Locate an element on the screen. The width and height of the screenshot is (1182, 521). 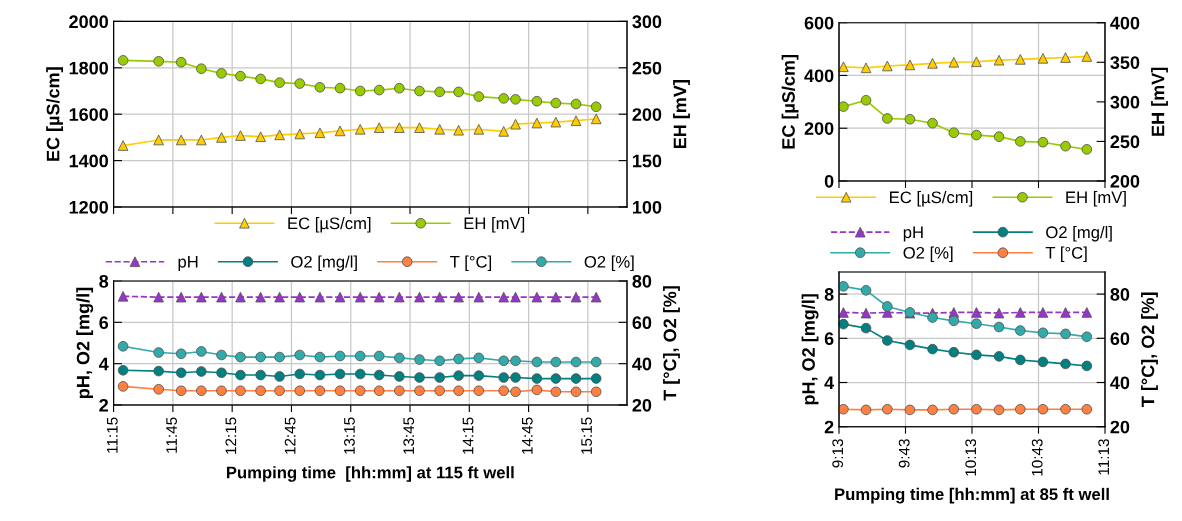
y2-tick-label: 150 is located at coordinates (647, 161).